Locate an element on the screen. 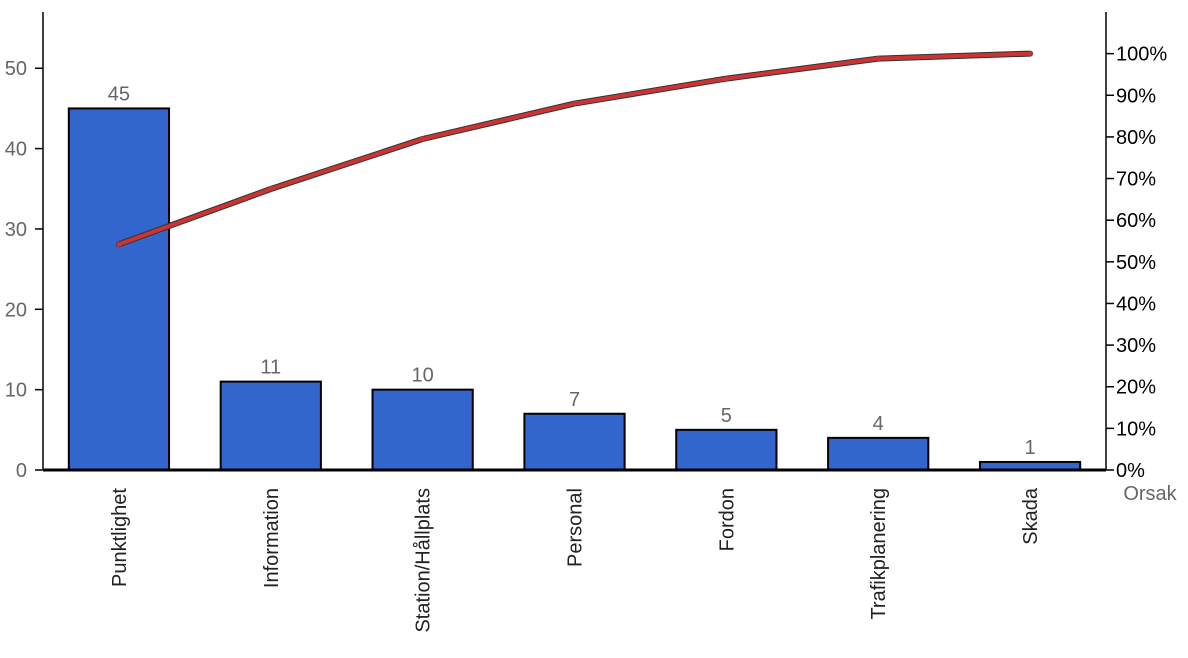 The height and width of the screenshot is (658, 1188). y-tick-label: 40 is located at coordinates (16, 150).